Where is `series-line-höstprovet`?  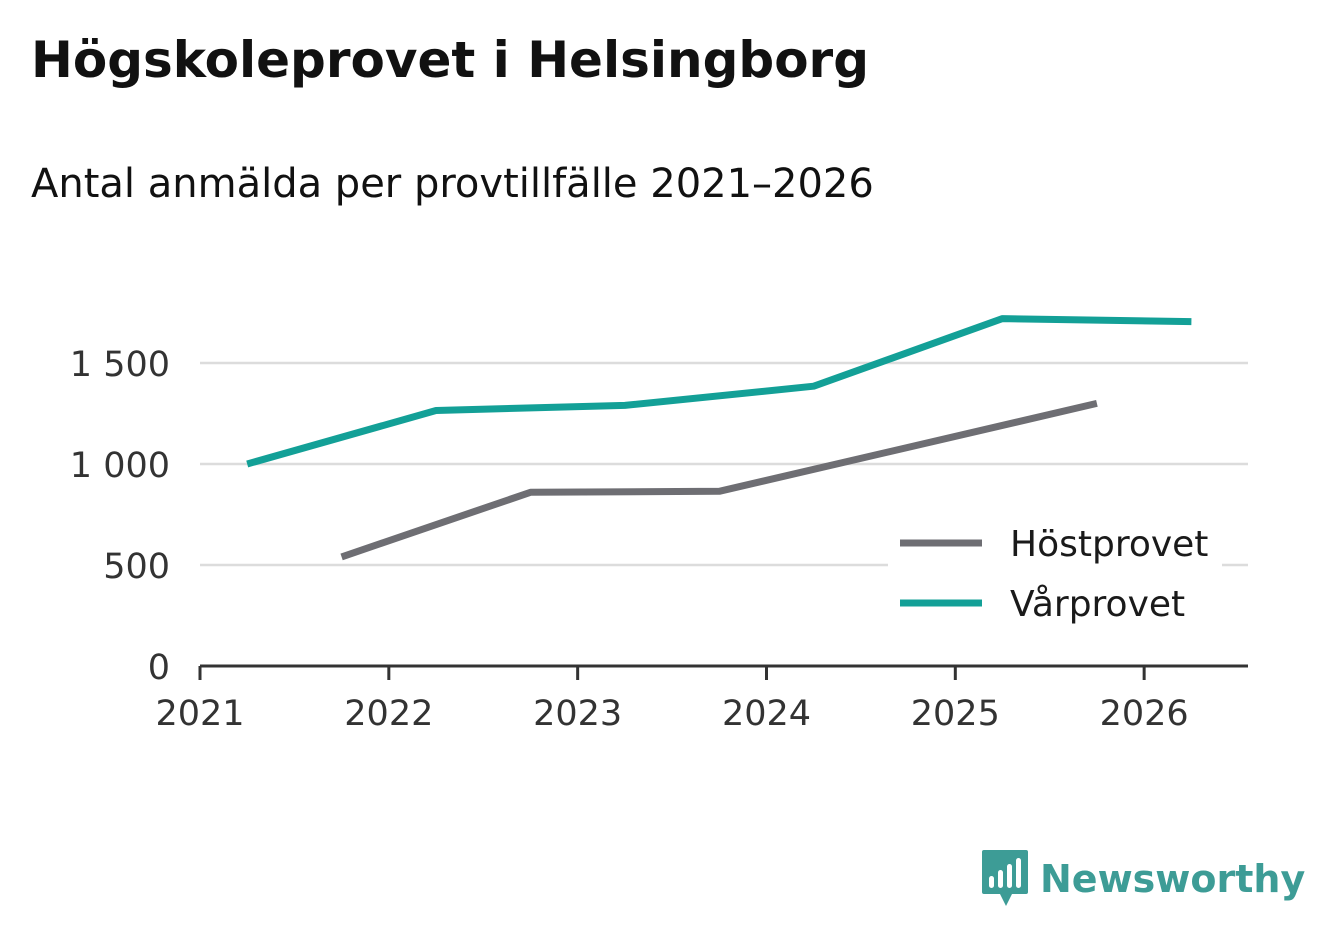
series-line-höstprovet is located at coordinates (719, 480).